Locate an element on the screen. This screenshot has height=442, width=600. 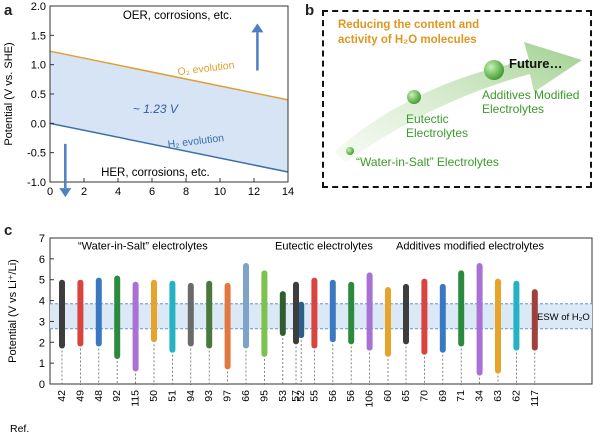
x-tick-label: 12 is located at coordinates (254, 192).